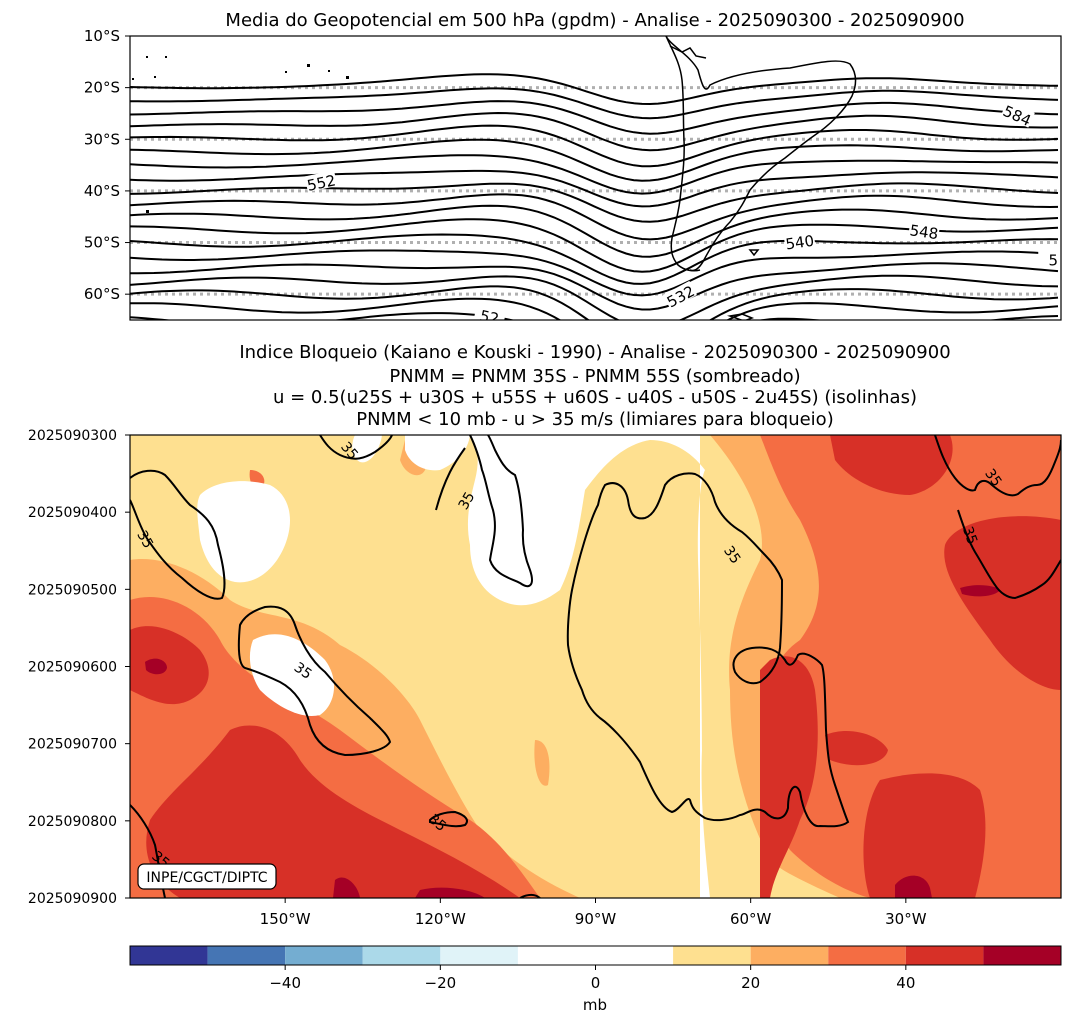 The width and height of the screenshot is (1071, 1025). I want to click on colorbar-ticks: −40 −20 0 20 40, so click(592, 978).